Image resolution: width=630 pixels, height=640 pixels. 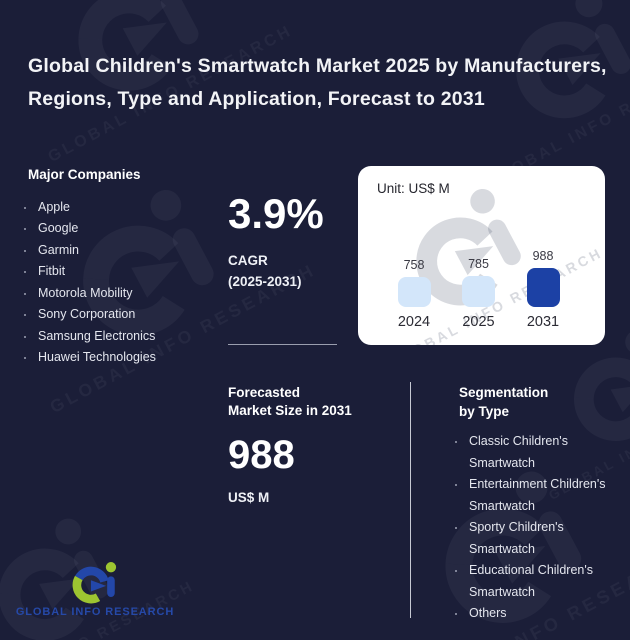 I want to click on forecast-heading: Forecasted Market Size in 2031, so click(x=304, y=401).